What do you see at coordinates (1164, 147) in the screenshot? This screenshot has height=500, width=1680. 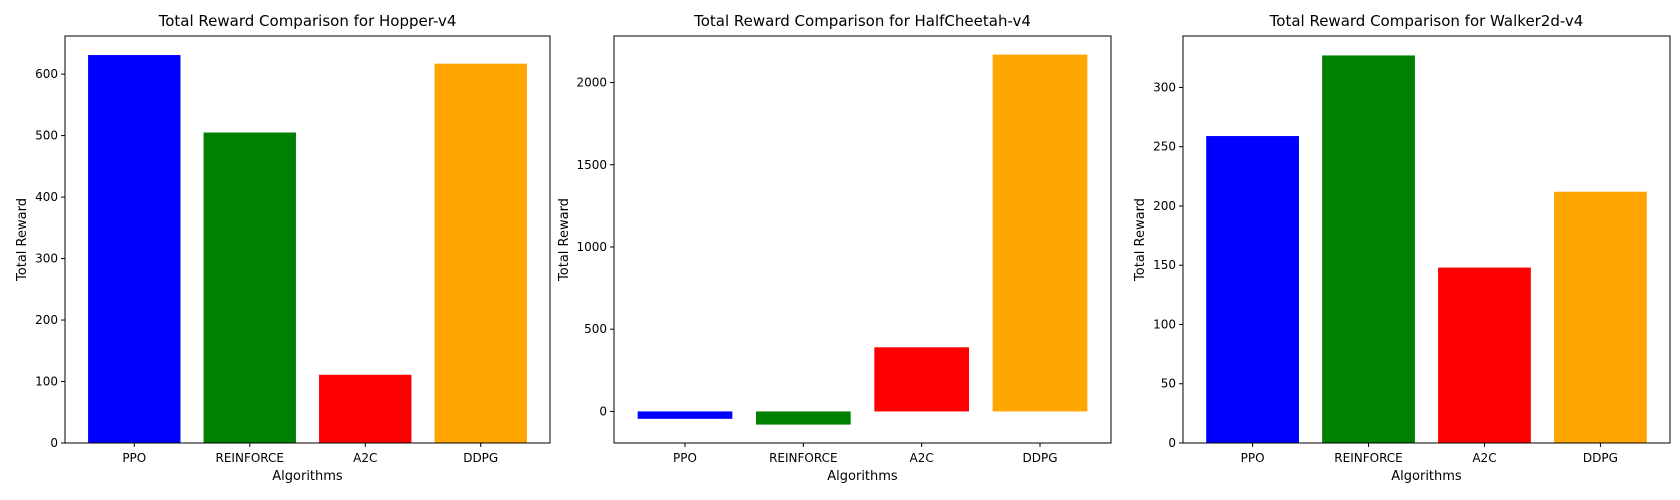 I see `y-tick-label: 250` at bounding box center [1164, 147].